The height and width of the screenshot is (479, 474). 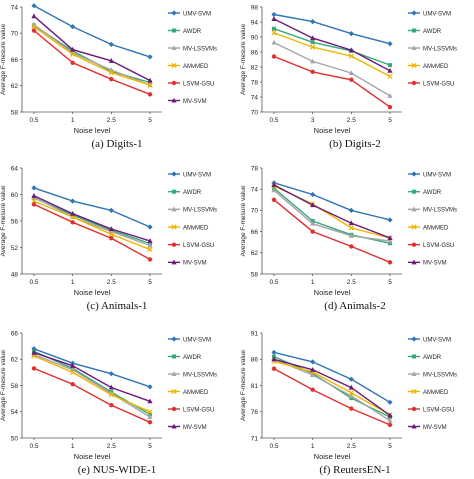 I want to click on y-tick-label: 48, so click(x=15, y=274).